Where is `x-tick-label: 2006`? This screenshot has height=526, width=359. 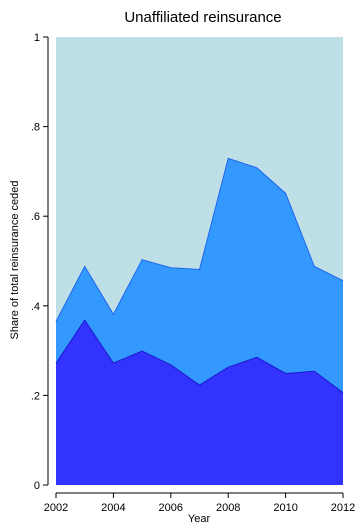
x-tick-label: 2006 is located at coordinates (171, 508).